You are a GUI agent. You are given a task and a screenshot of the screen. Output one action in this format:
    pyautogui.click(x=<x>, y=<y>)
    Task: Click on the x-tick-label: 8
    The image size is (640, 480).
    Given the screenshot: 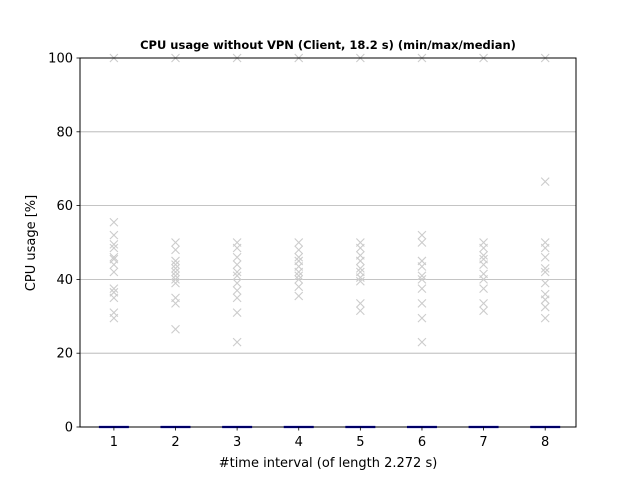 What is the action you would take?
    pyautogui.click(x=545, y=442)
    